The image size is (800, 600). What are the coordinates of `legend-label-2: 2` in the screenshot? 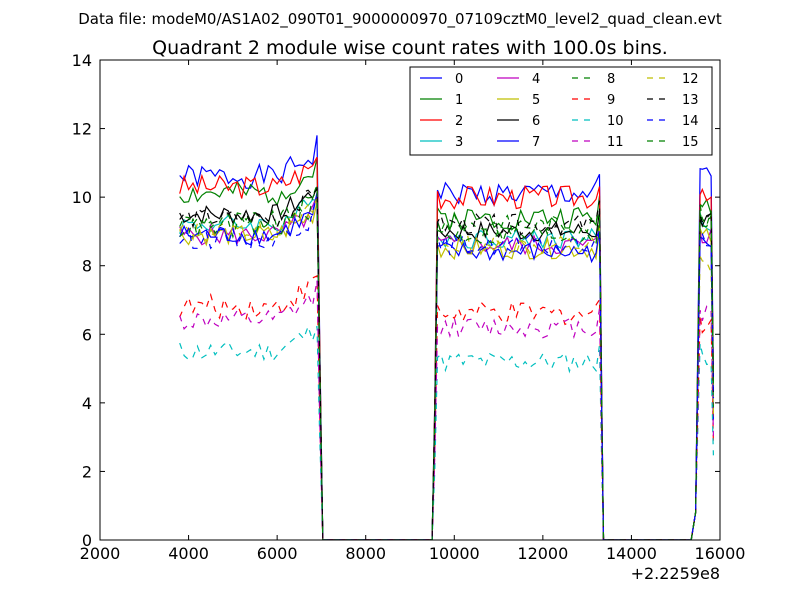 It's located at (459, 121).